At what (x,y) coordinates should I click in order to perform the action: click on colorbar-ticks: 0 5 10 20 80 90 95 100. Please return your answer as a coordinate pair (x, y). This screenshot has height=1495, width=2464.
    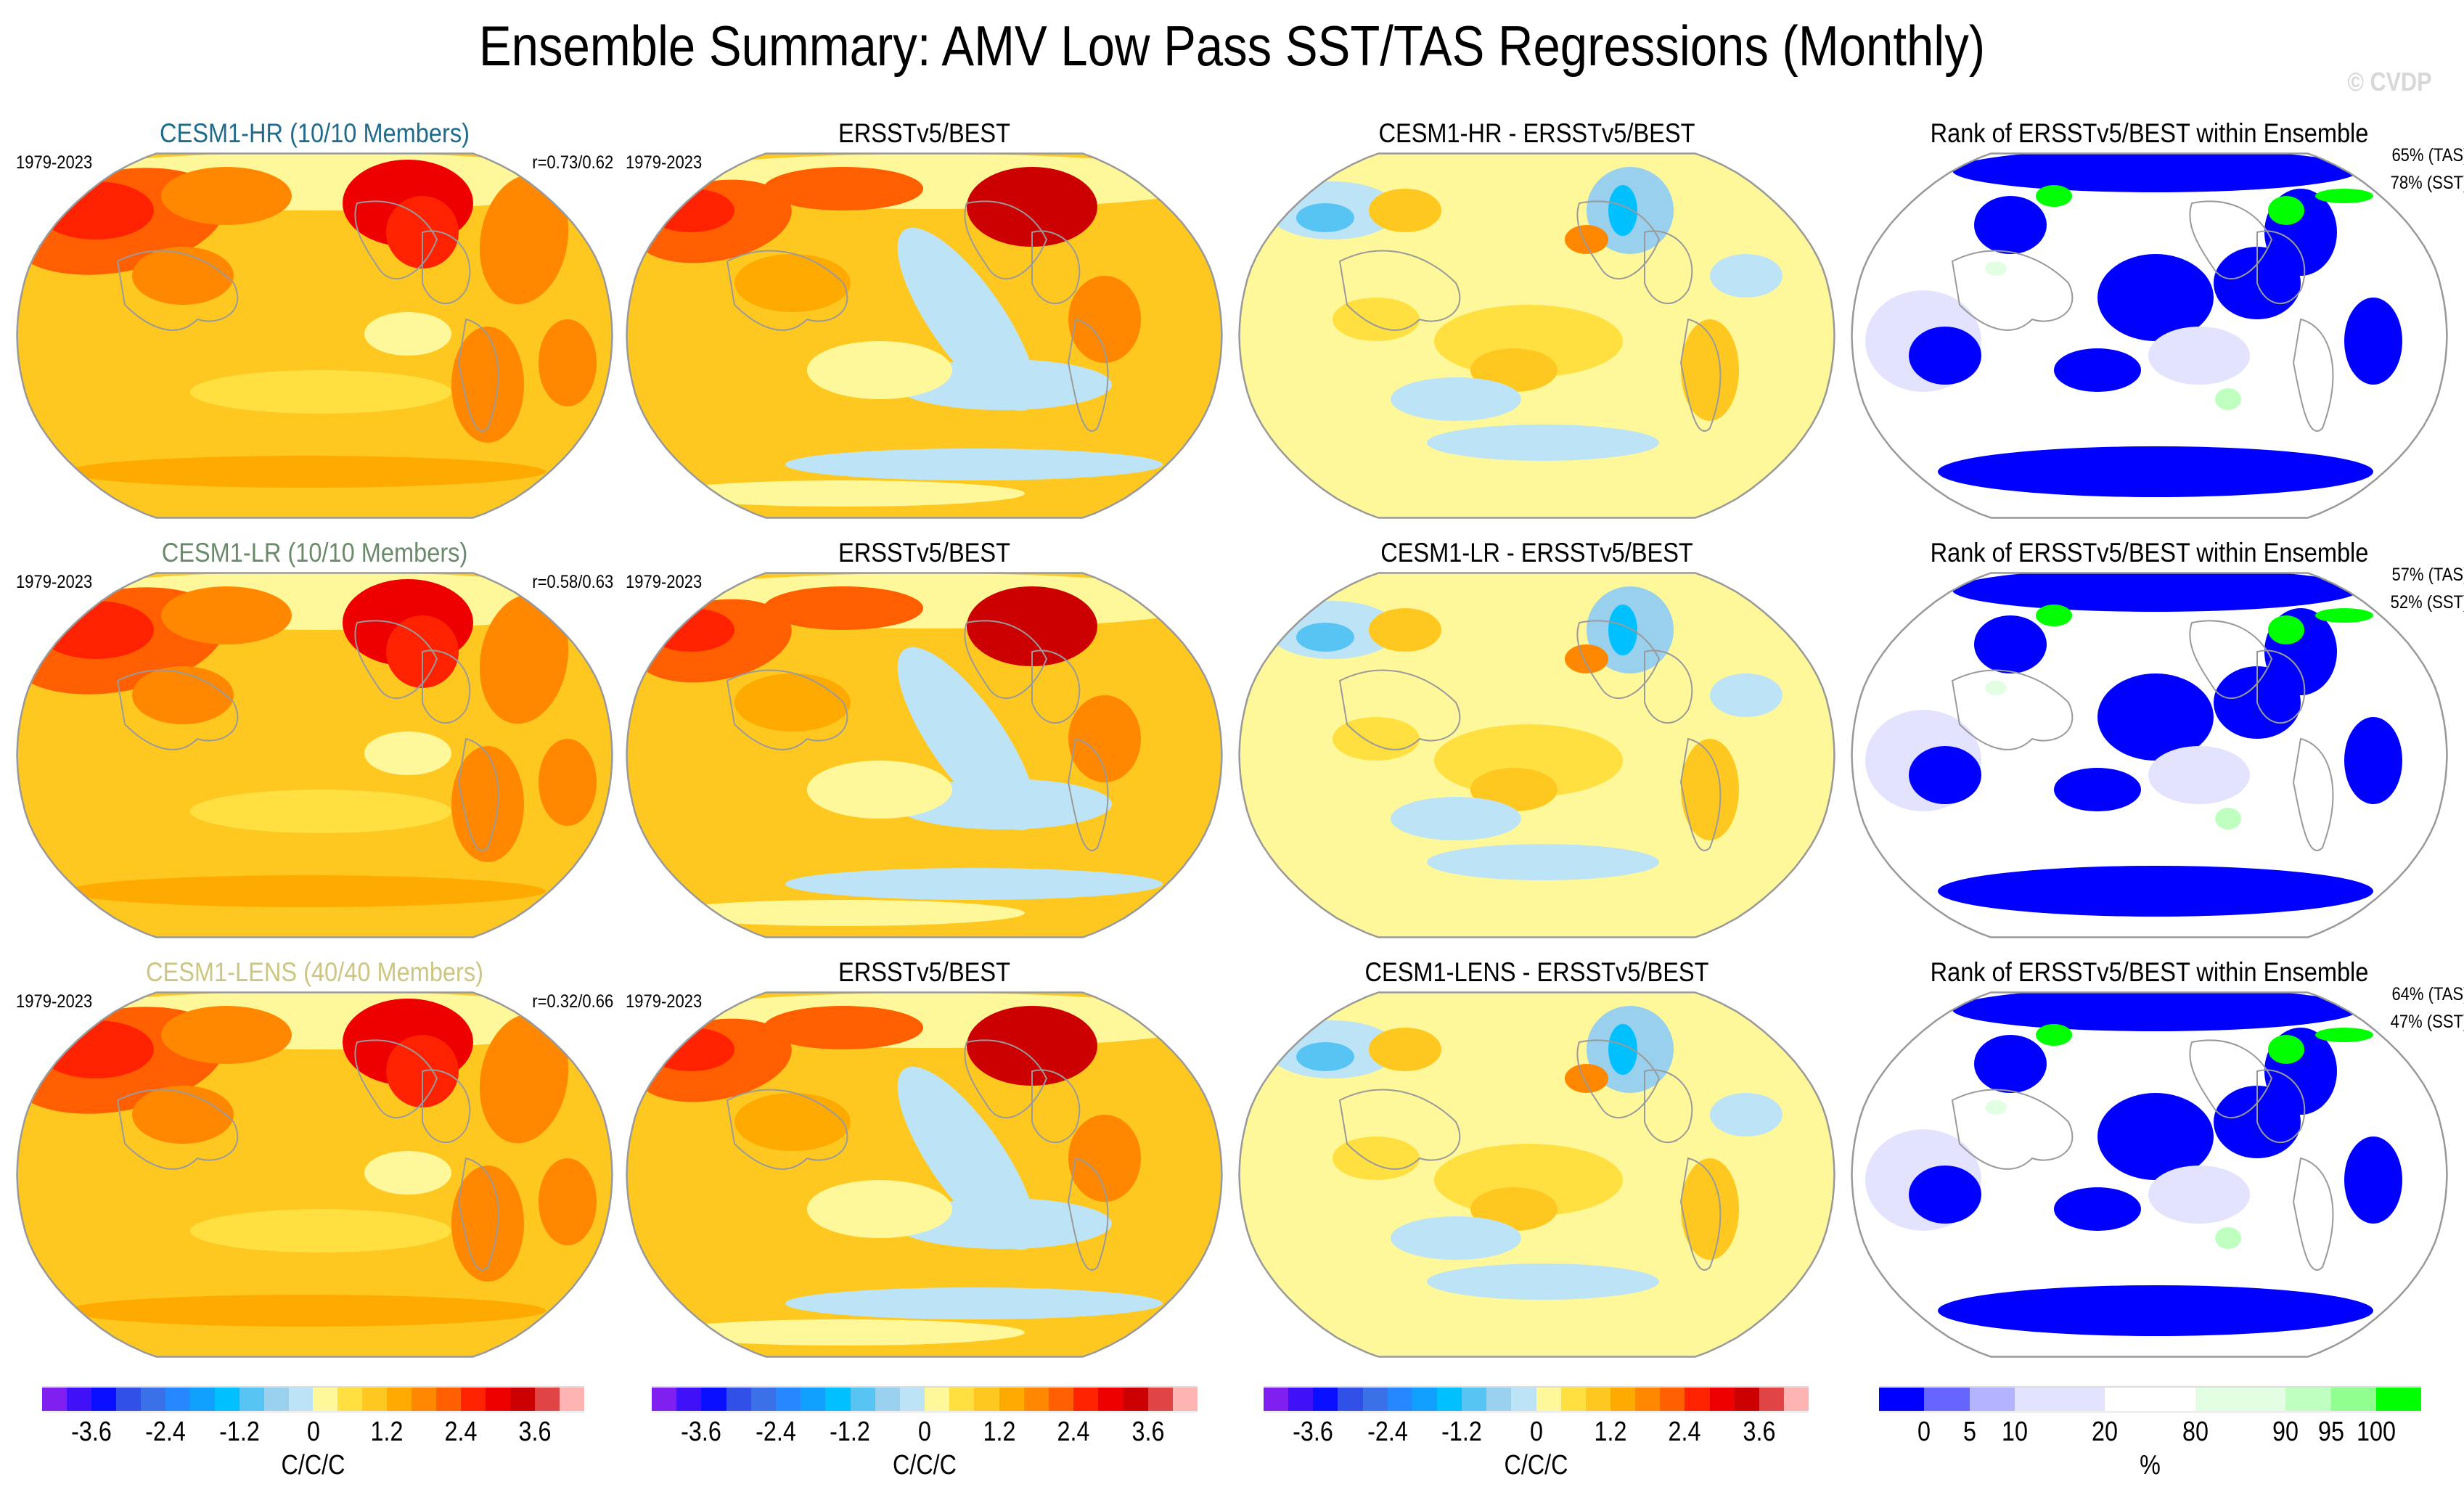
    Looking at the image, I should click on (2150, 1430).